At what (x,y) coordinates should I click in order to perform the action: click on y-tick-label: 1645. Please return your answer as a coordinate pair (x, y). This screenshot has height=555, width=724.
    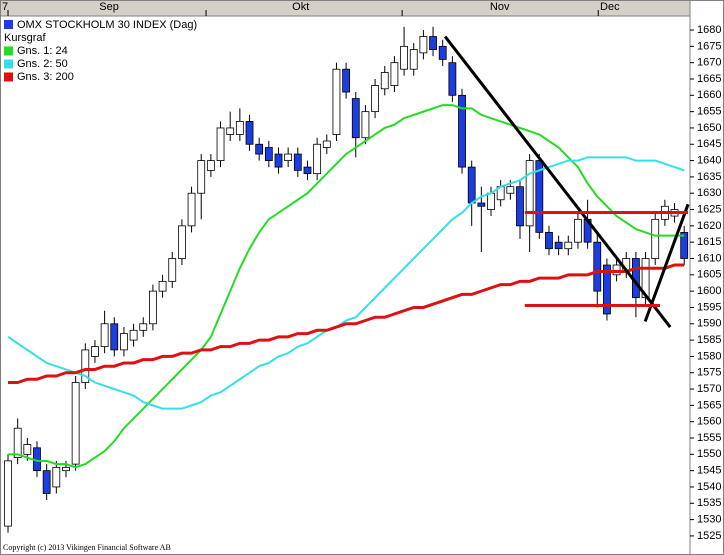
    Looking at the image, I should click on (709, 144).